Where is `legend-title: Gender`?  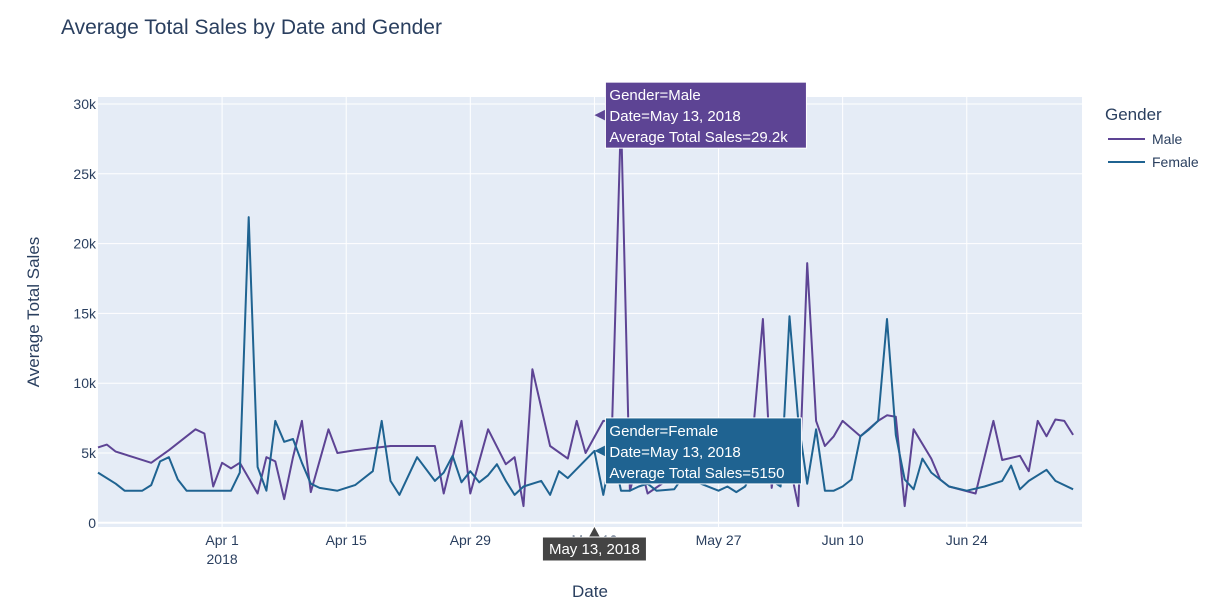 legend-title: Gender is located at coordinates (1133, 114).